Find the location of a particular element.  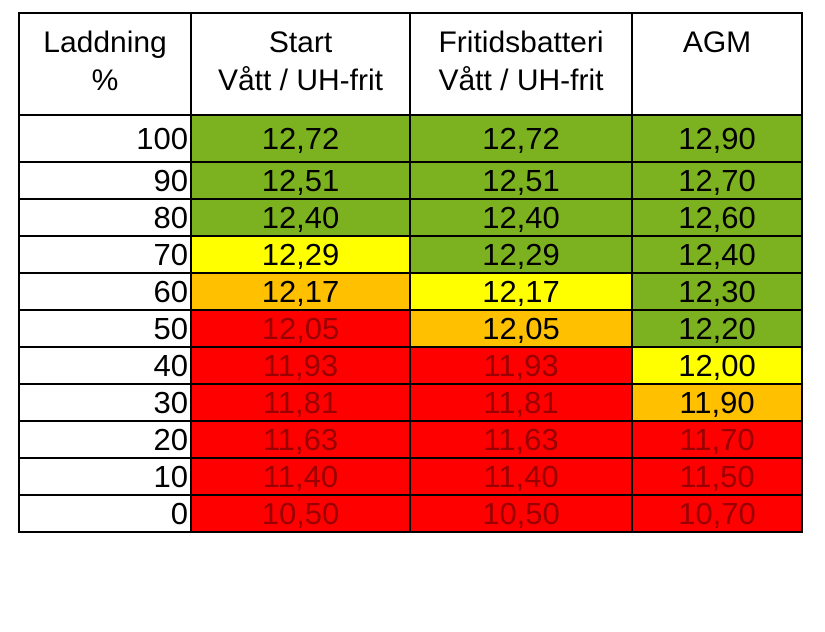

start-voltage-cell: 11,40 is located at coordinates (300, 476).